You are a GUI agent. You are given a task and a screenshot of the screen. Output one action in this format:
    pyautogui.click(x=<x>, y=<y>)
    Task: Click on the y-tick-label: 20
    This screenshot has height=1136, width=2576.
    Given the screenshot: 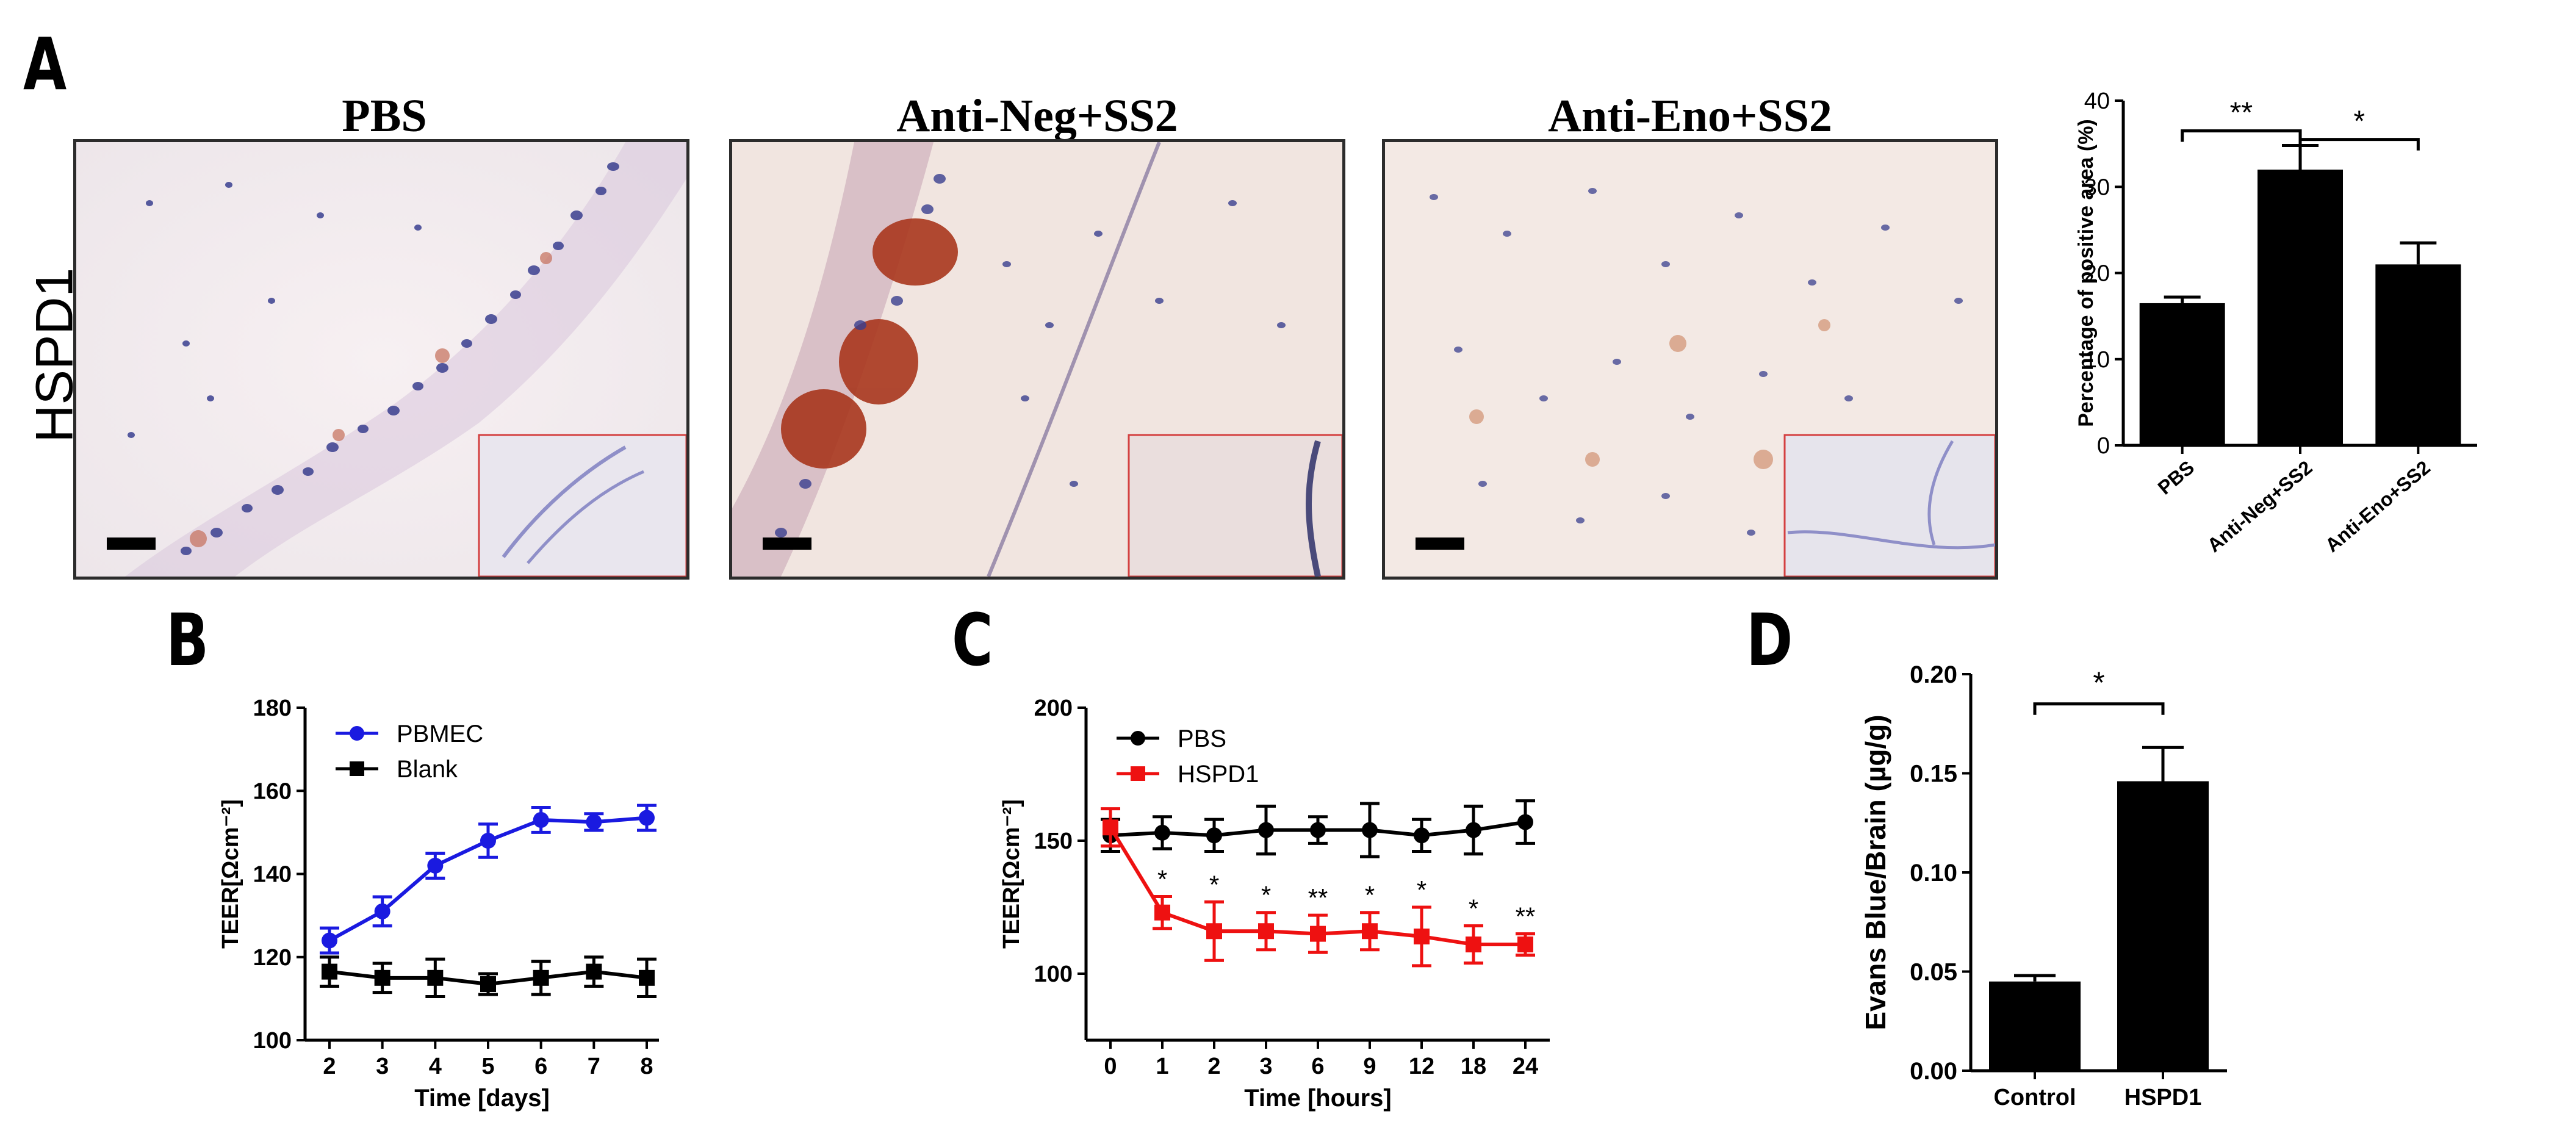 What is the action you would take?
    pyautogui.click(x=2097, y=274)
    